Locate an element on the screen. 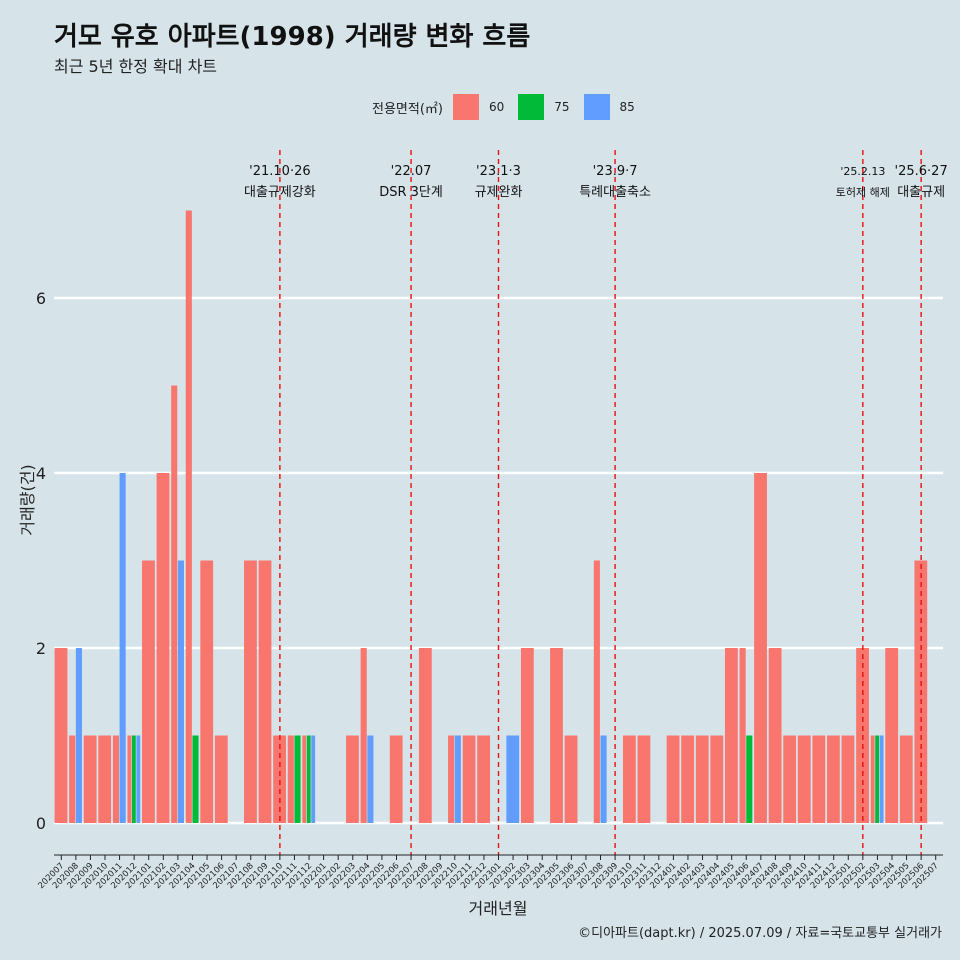  legend-label-85: 85 is located at coordinates (627, 107).